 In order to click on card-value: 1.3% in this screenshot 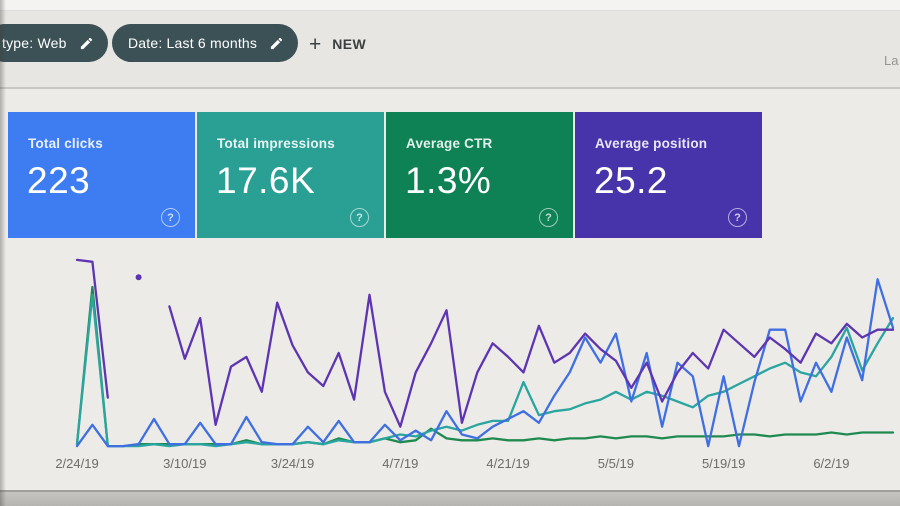, I will do `click(448, 180)`.